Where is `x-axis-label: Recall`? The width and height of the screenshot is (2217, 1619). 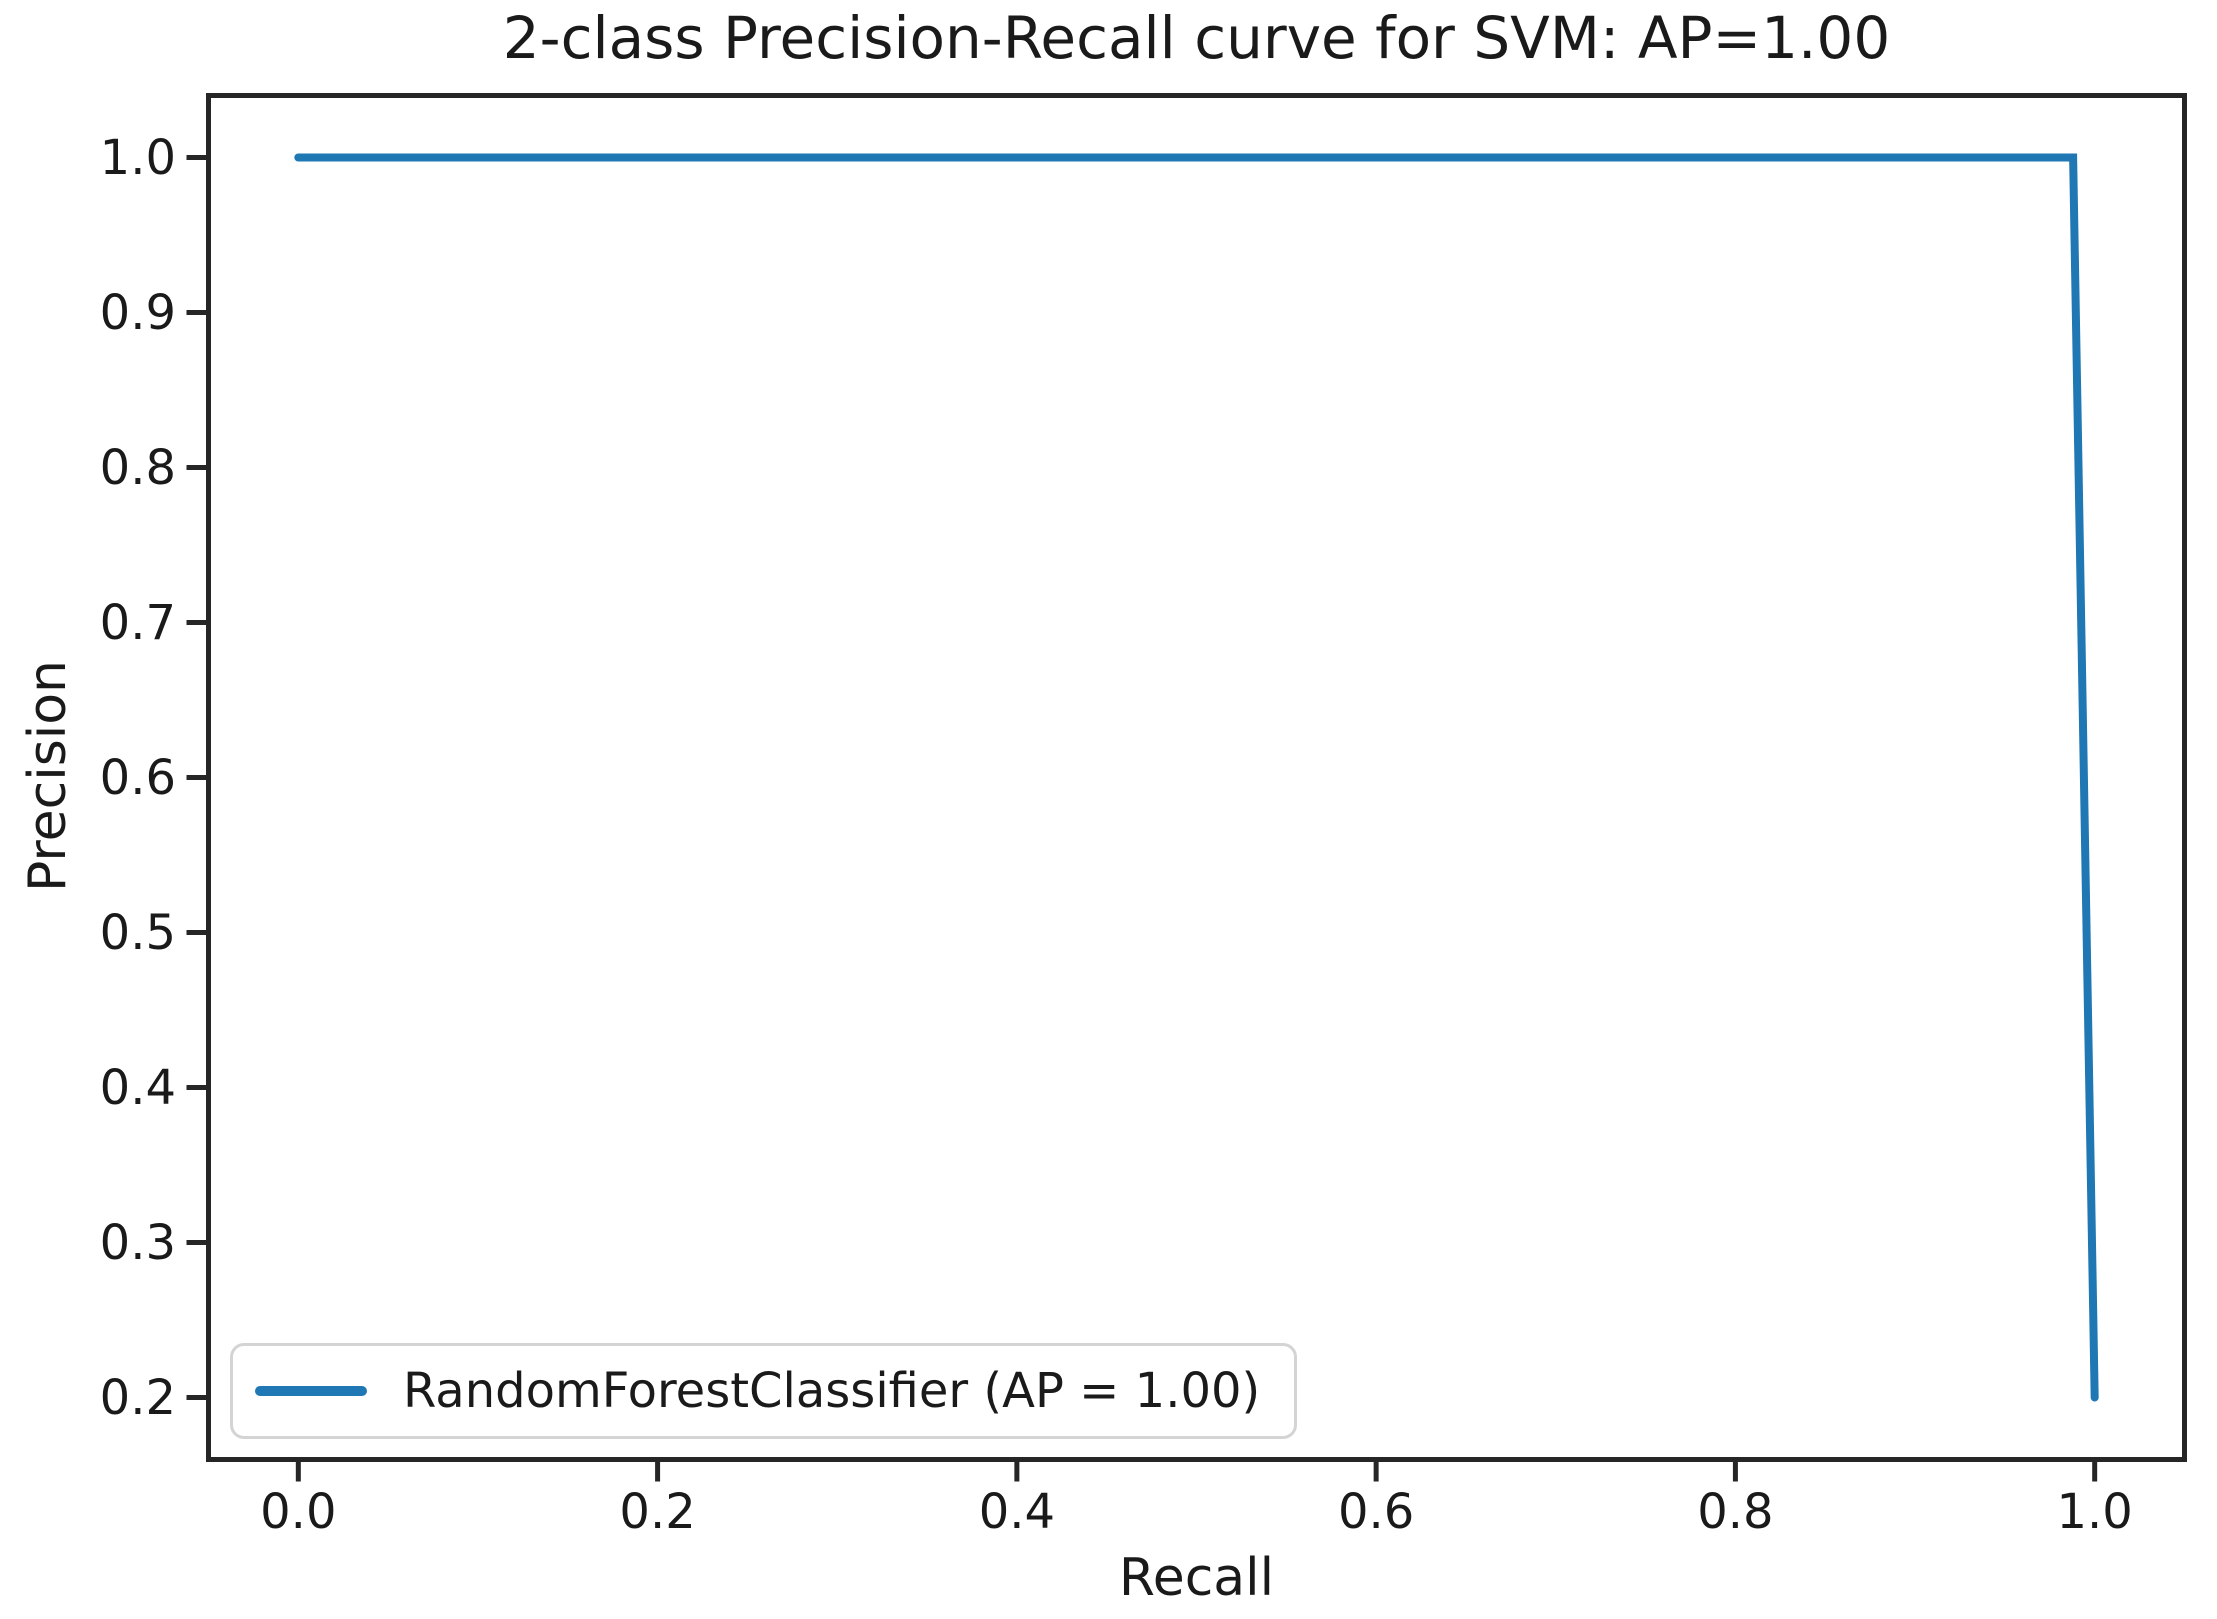 x-axis-label: Recall is located at coordinates (1196, 1578).